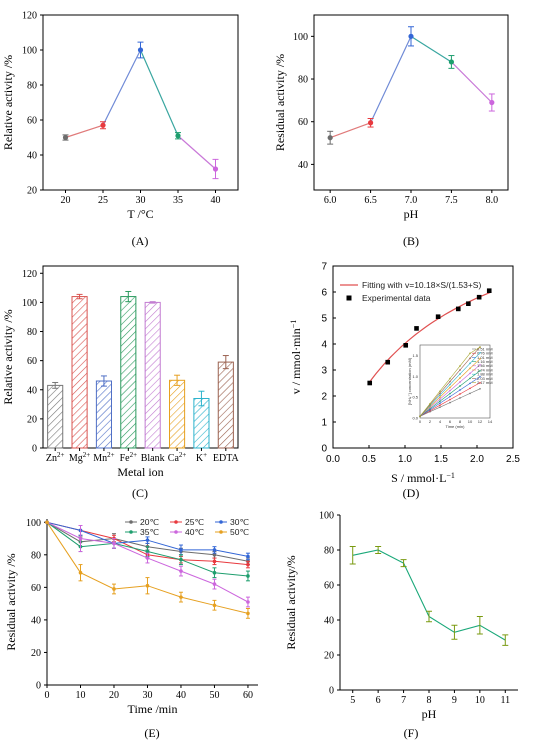 The image size is (550, 745). What do you see at coordinates (441, 459) in the screenshot?
I see `x-tick-label: 1.5` at bounding box center [441, 459].